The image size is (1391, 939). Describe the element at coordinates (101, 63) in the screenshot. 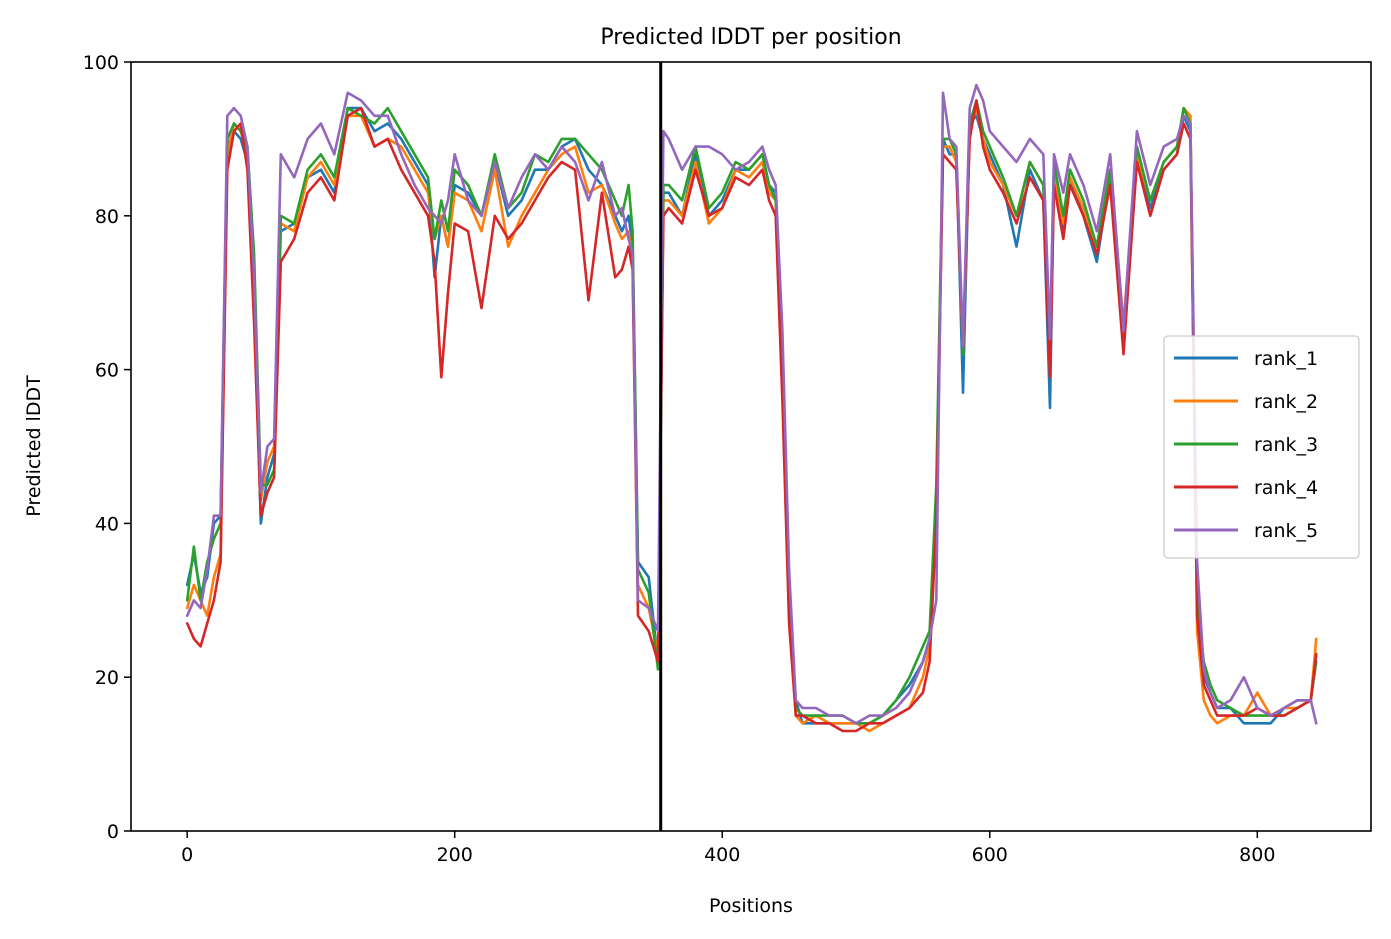

I see `y-tick-label: 100` at that location.